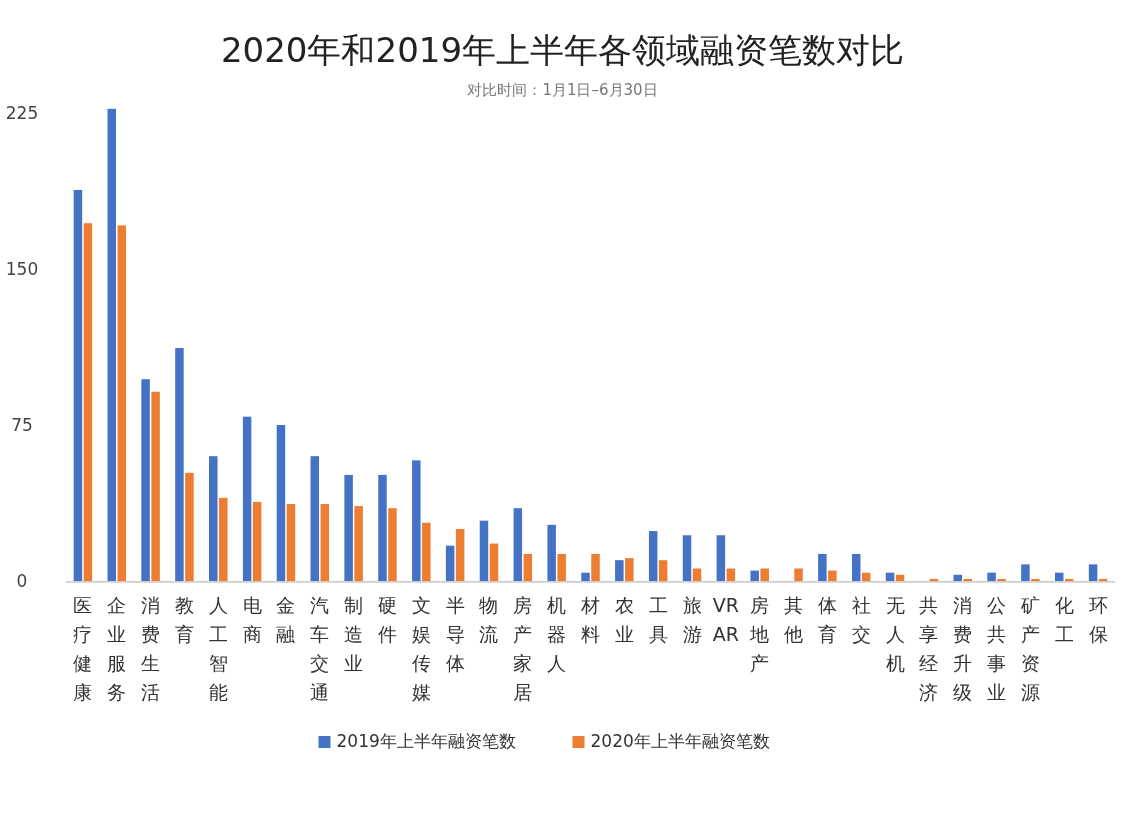  What do you see at coordinates (562, 90) in the screenshot?
I see `chart-subtitle: 对比时间：1月1日–6月30日` at bounding box center [562, 90].